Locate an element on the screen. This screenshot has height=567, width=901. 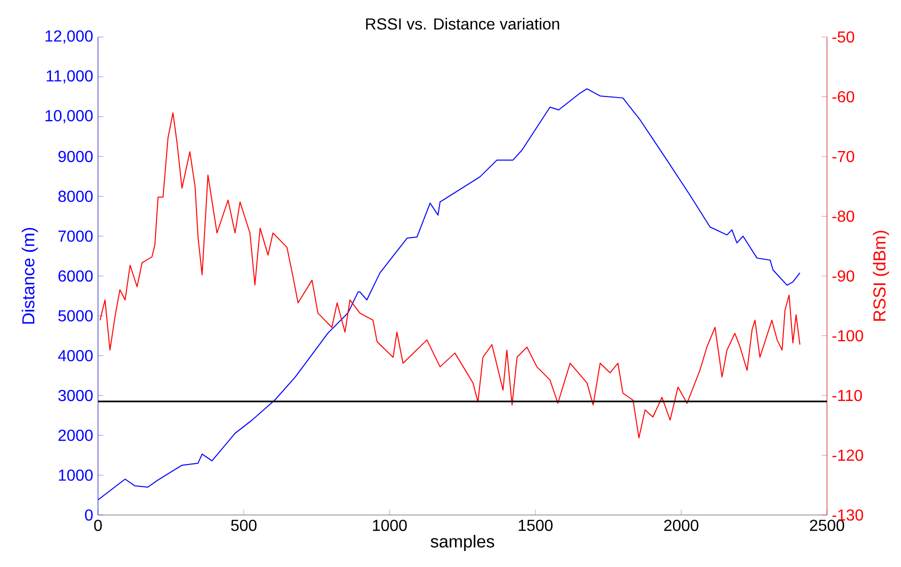
x-tick-label: 500 is located at coordinates (244, 526).